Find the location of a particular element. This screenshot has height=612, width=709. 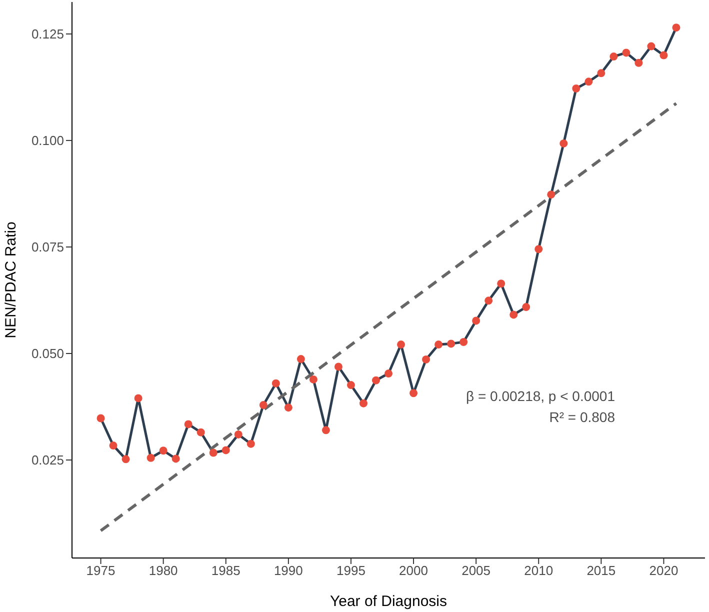

y-tick-label: 0.125 is located at coordinates (47, 34).